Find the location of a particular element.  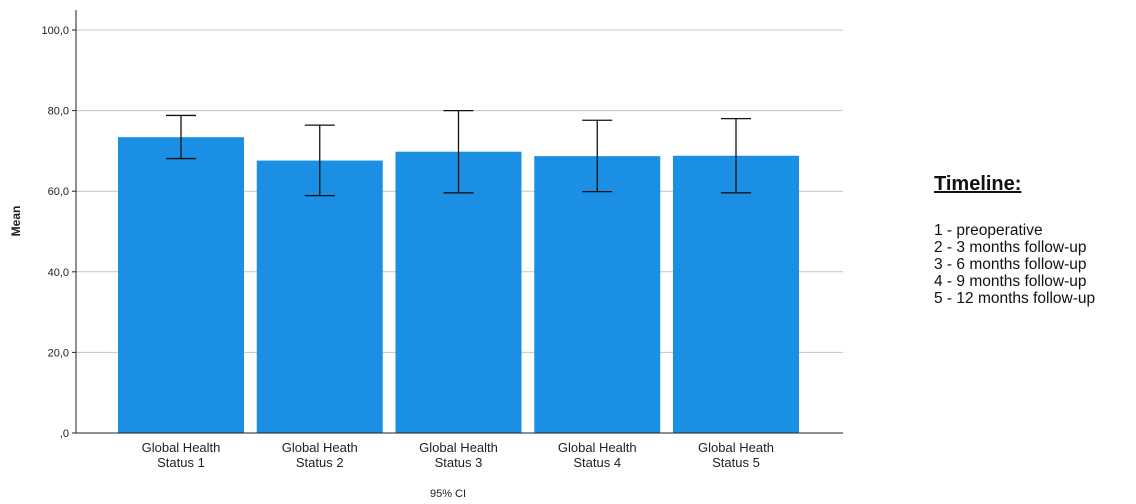

x-tick-label: Status 4 is located at coordinates (597, 462).